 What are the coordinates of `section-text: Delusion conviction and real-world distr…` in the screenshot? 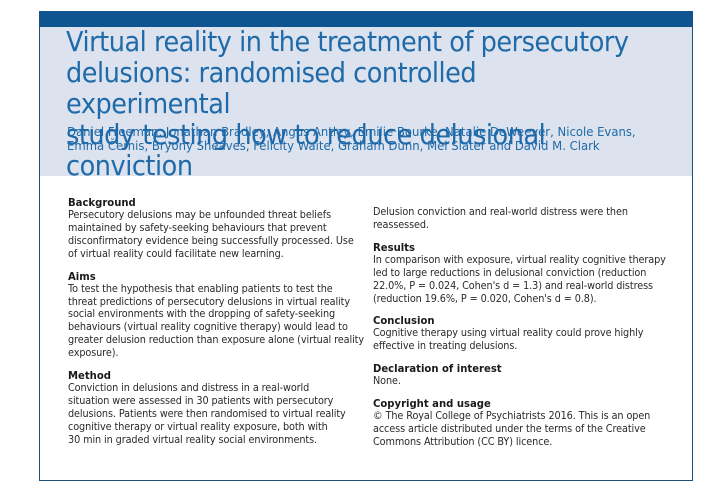 It's located at (500, 219).